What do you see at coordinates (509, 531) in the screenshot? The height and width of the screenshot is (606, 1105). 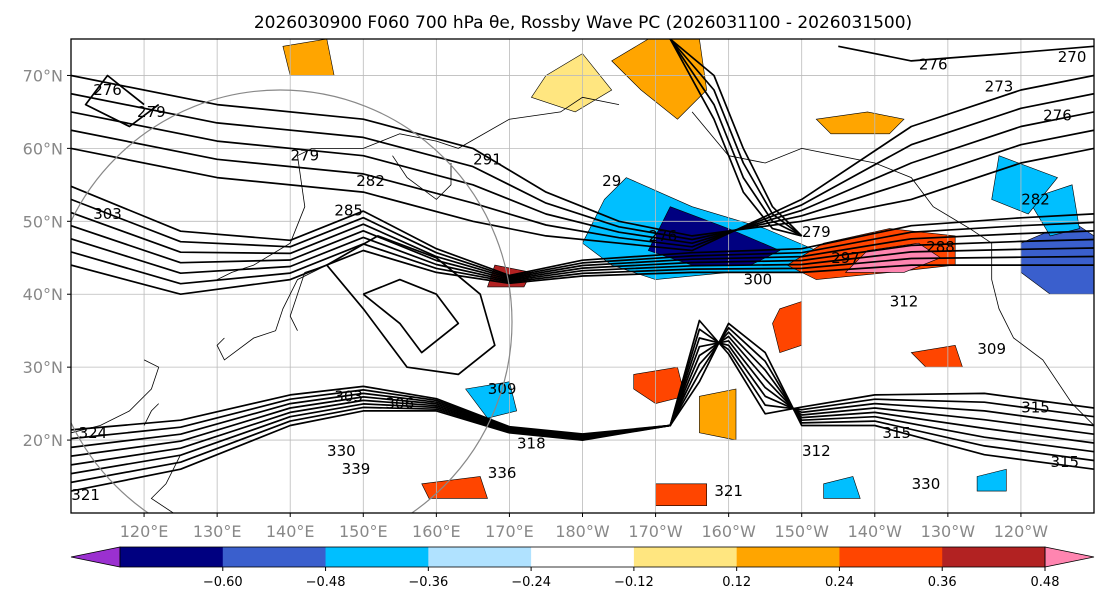 I see `x-tick-label: 170°E` at bounding box center [509, 531].